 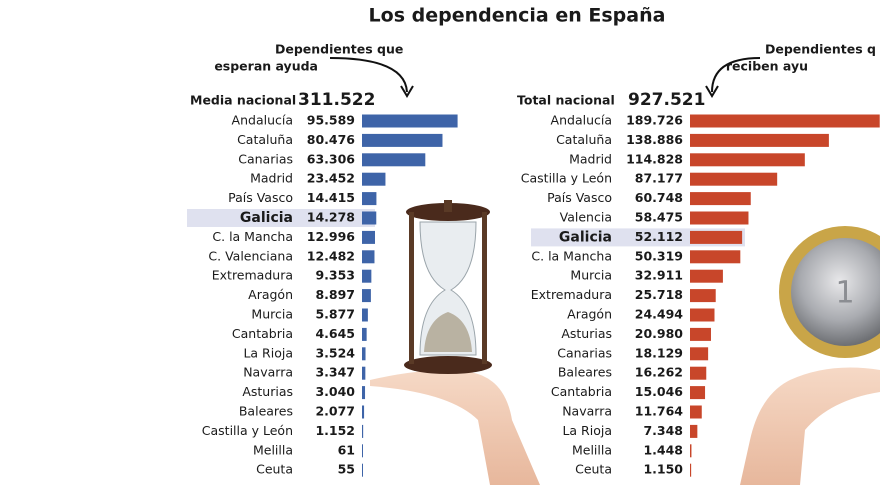 I want to click on main-title: Los dependencia en España, so click(x=517, y=16).